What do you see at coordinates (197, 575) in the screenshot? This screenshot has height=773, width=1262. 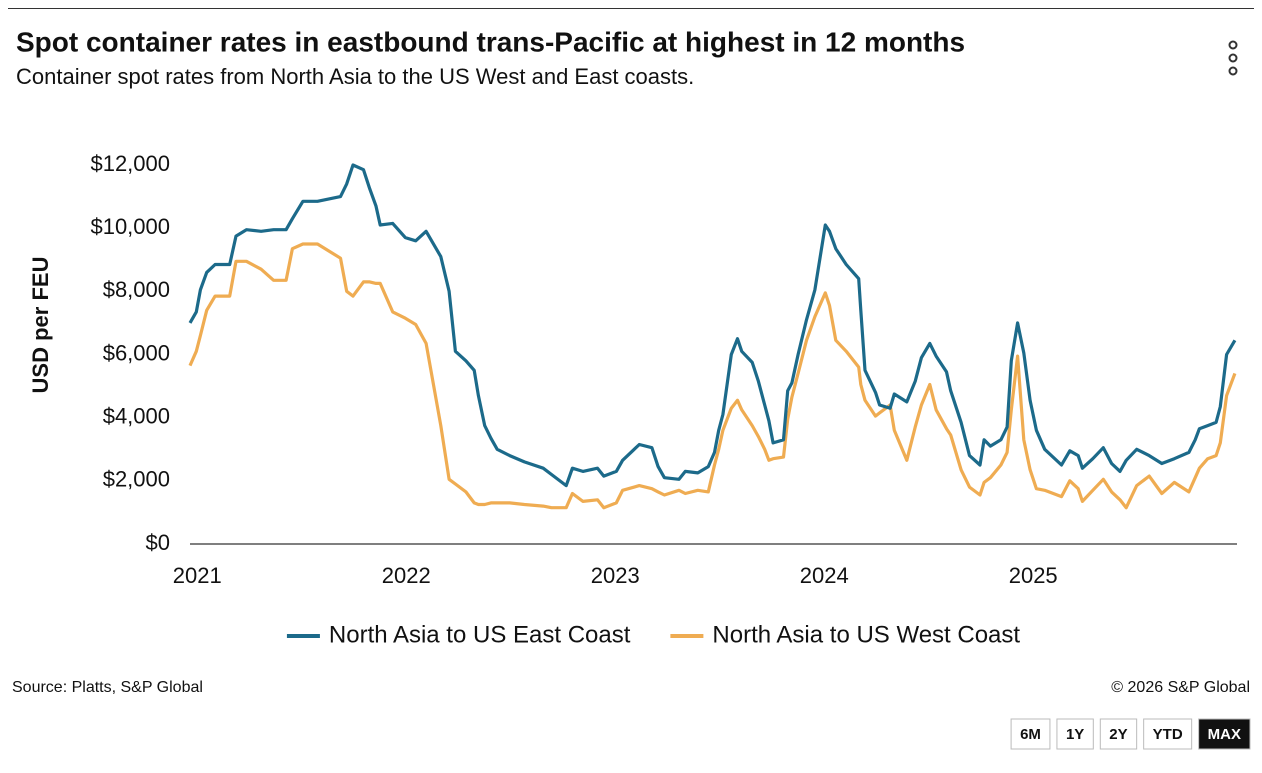 I see `x-tick-label: 2021` at bounding box center [197, 575].